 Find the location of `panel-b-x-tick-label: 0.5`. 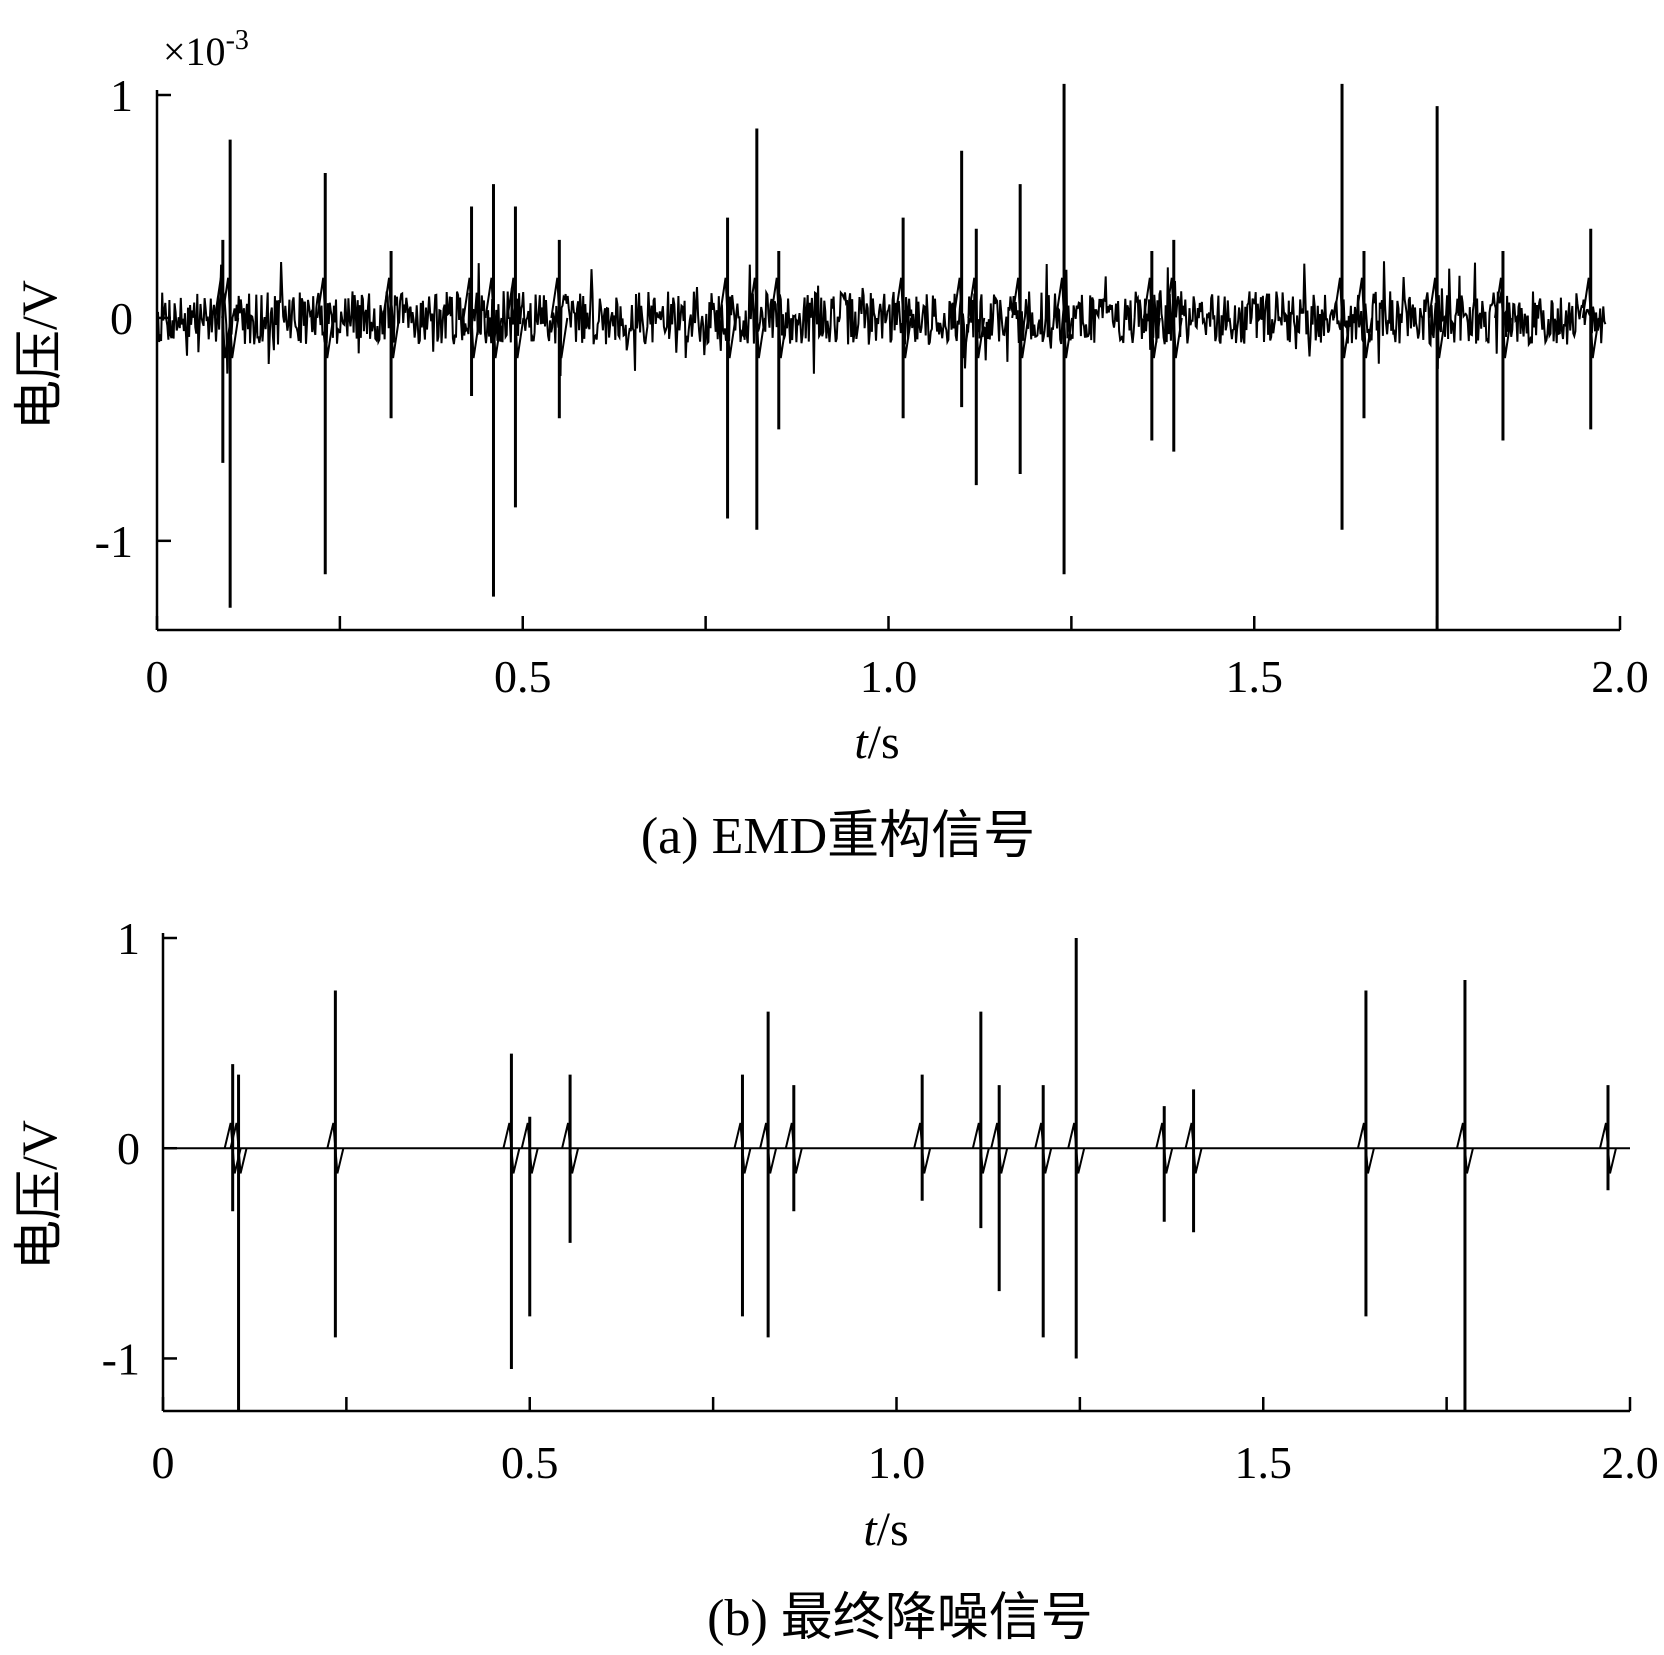

panel-b-x-tick-label: 0.5 is located at coordinates (530, 1462).